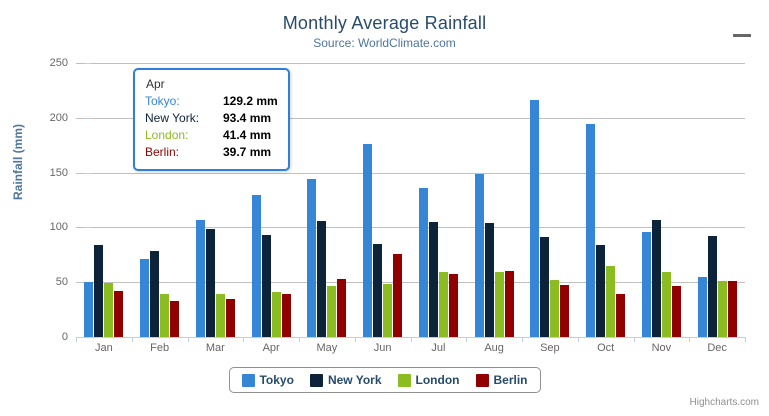 The image size is (769, 416). Describe the element at coordinates (384, 380) in the screenshot. I see `chart-legend: Tokyo New York London Berlin` at that location.